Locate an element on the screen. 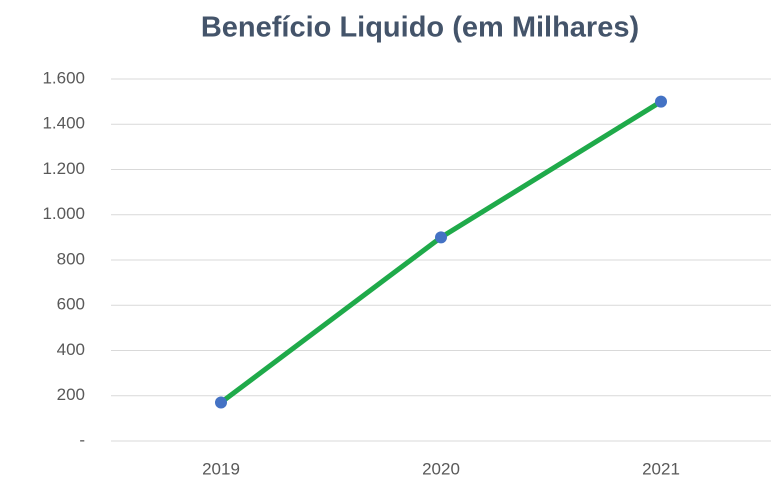 The height and width of the screenshot is (481, 782). y-tick-label: 1.600 is located at coordinates (63, 77).